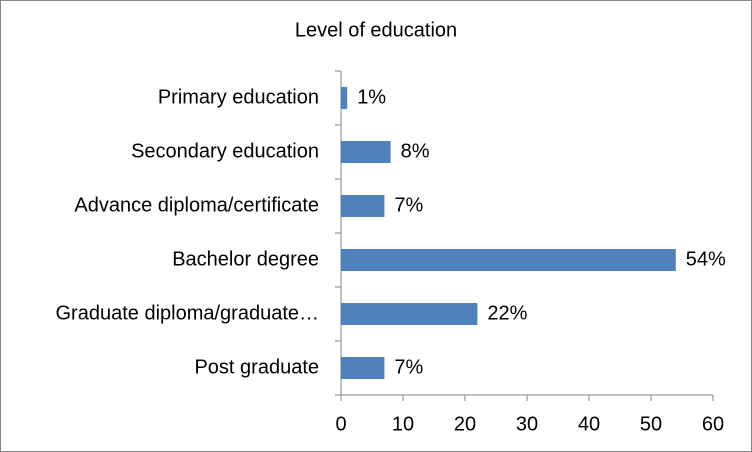 The width and height of the screenshot is (752, 452). I want to click on value-label: 1%, so click(371, 97).